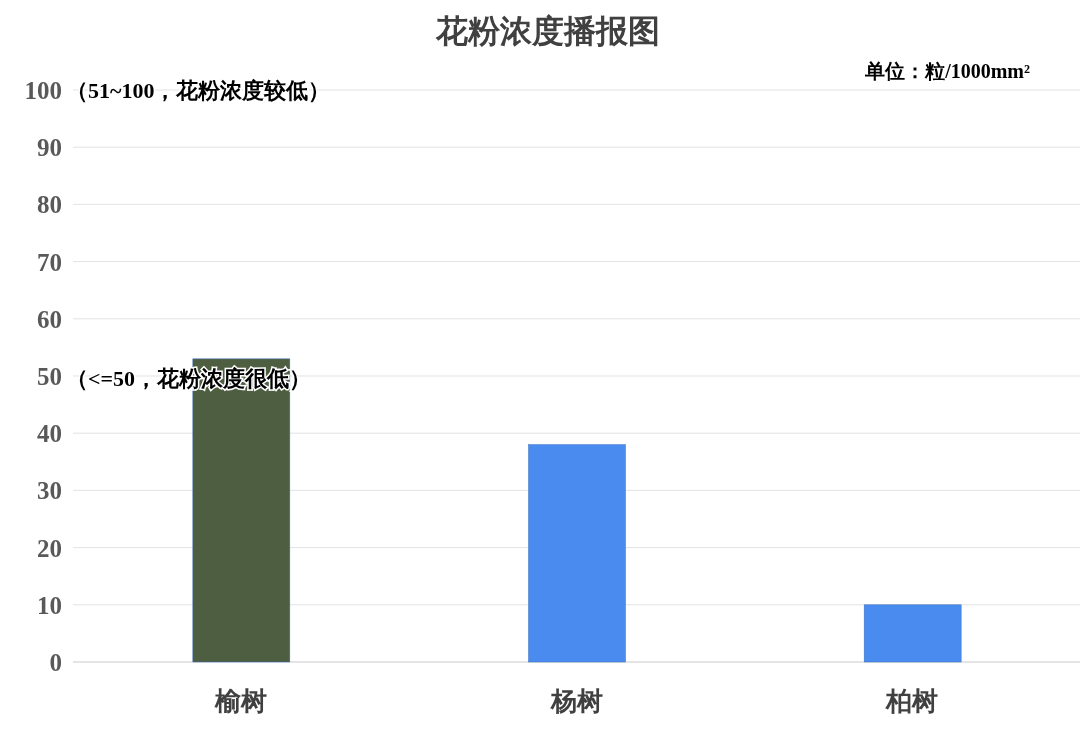  Describe the element at coordinates (49, 548) in the screenshot. I see `y-tick-label: 20` at that location.